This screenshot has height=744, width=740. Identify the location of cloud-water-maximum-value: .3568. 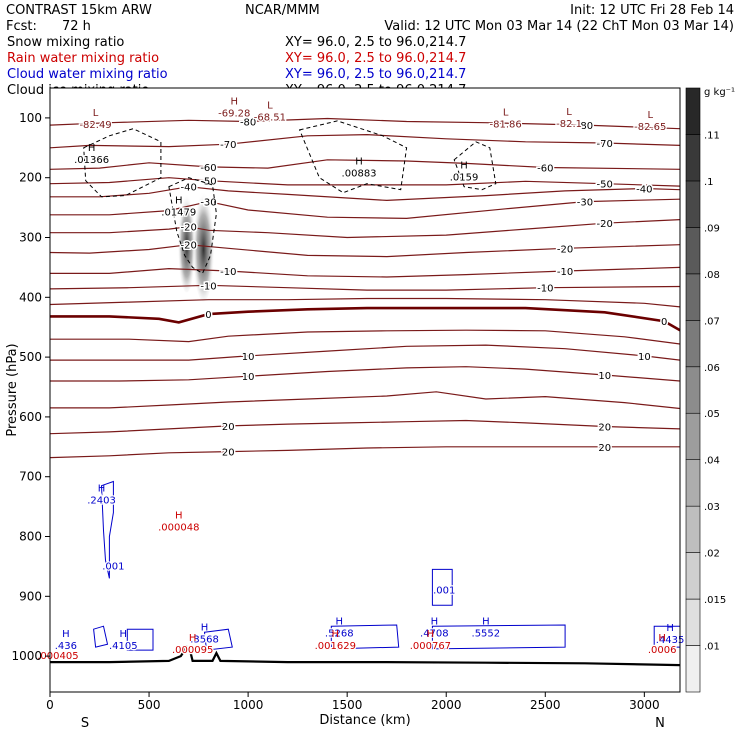
(204, 639).